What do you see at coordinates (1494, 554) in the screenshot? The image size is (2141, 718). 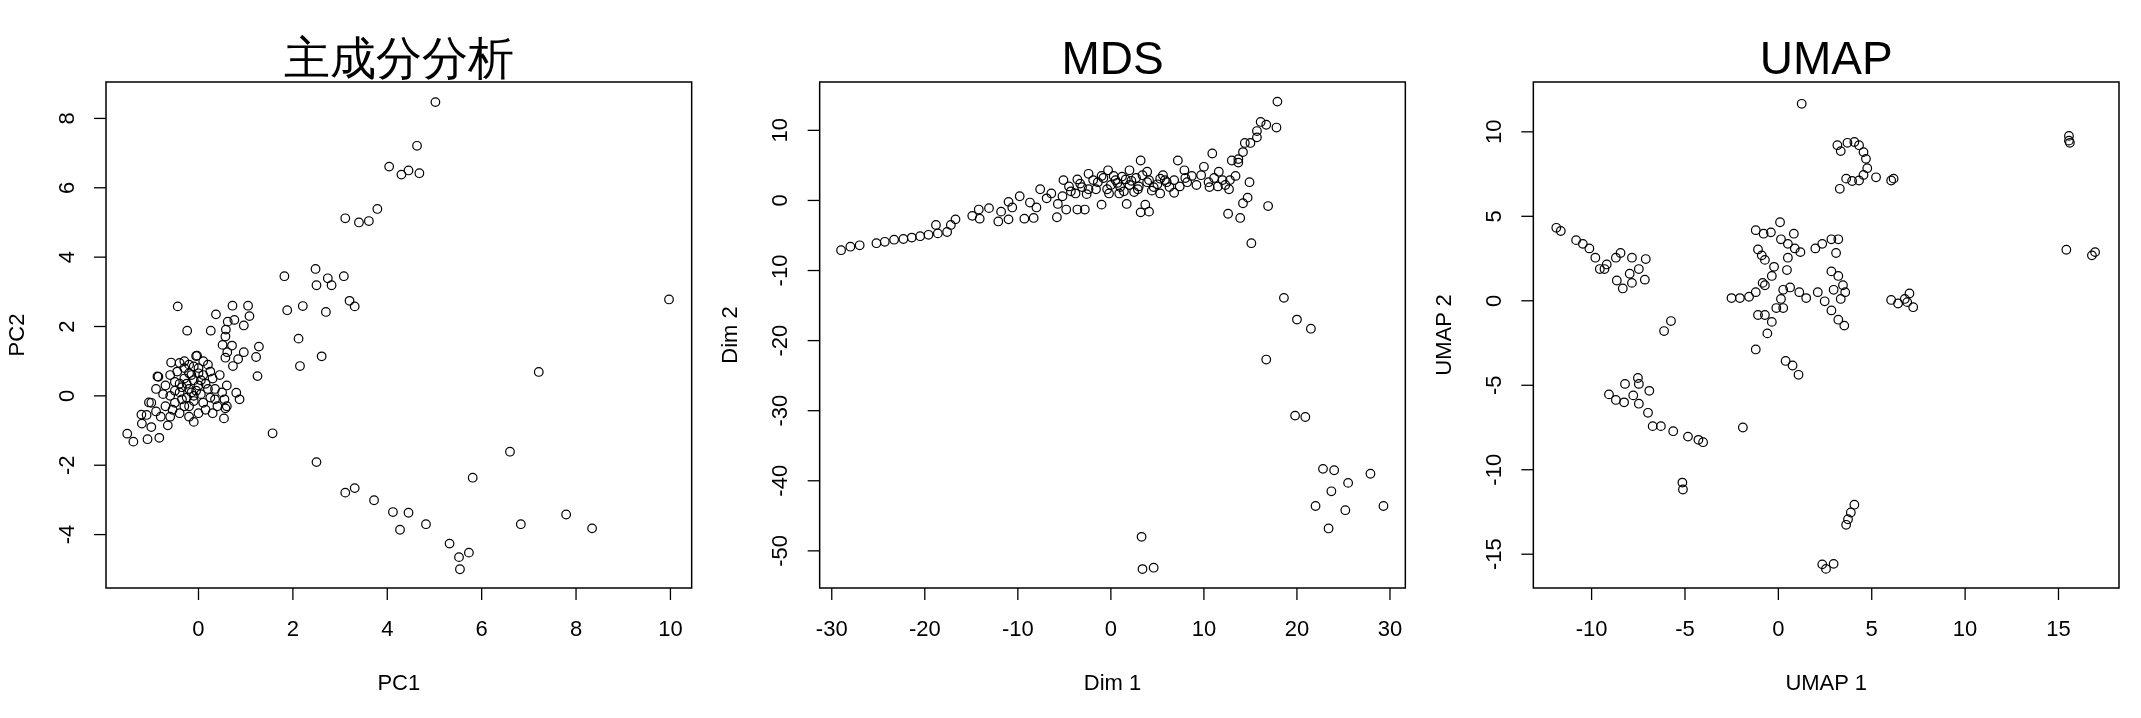 I see `y-tick-label: -15` at bounding box center [1494, 554].